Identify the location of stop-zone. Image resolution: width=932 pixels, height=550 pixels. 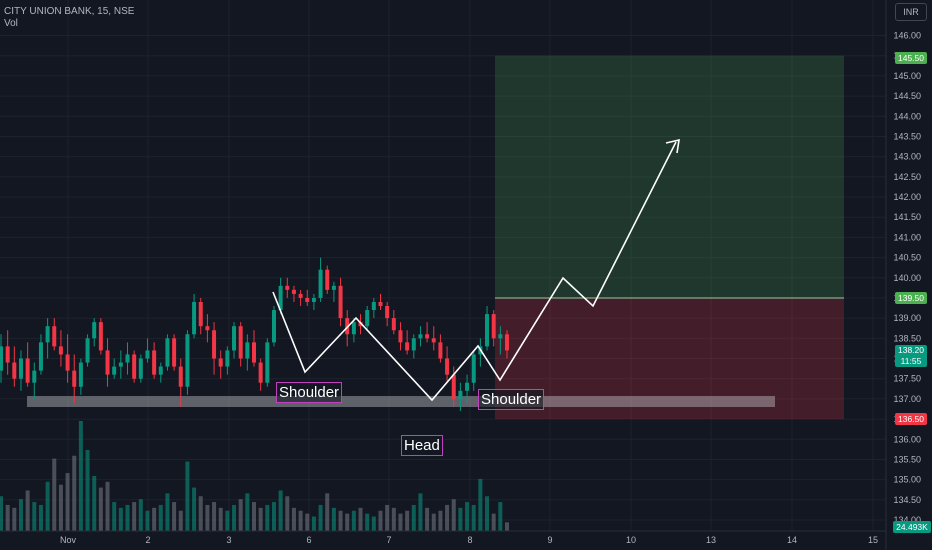
(669, 358).